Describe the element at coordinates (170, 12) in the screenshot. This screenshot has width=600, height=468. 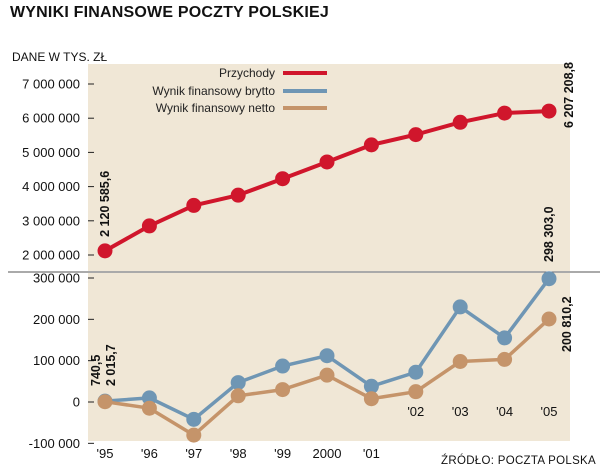
I see `chart-title: WYNIKI FINANSOWE POCZTY POLSKIEJ` at that location.